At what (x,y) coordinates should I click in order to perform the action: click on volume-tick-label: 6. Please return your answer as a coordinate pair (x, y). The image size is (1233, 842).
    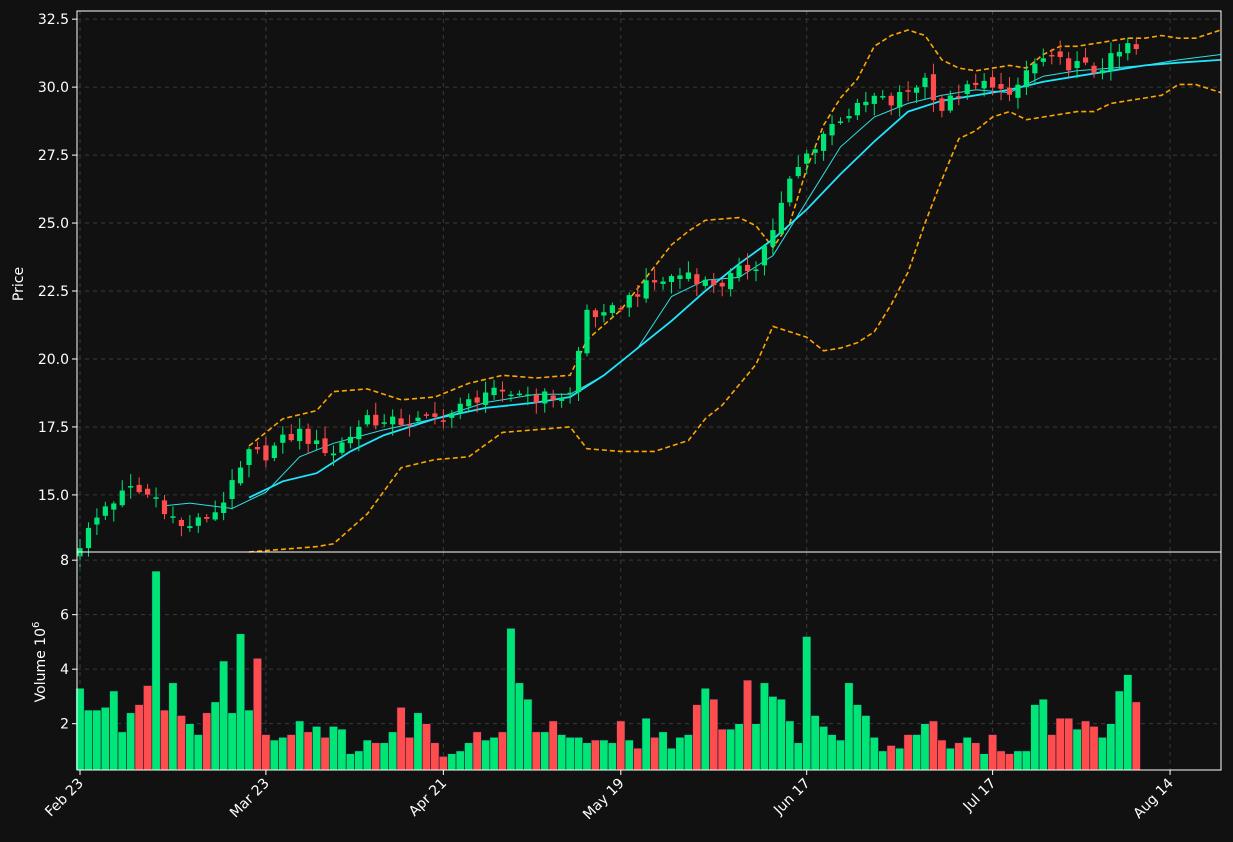
    Looking at the image, I should click on (64, 616).